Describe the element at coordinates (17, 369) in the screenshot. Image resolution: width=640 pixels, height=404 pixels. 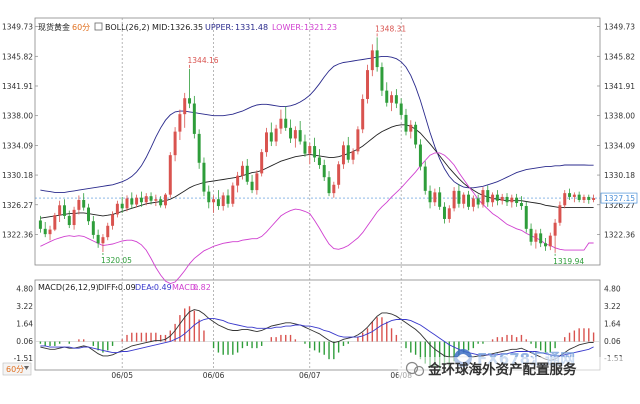
I see `period-selector: 60分` at that location.